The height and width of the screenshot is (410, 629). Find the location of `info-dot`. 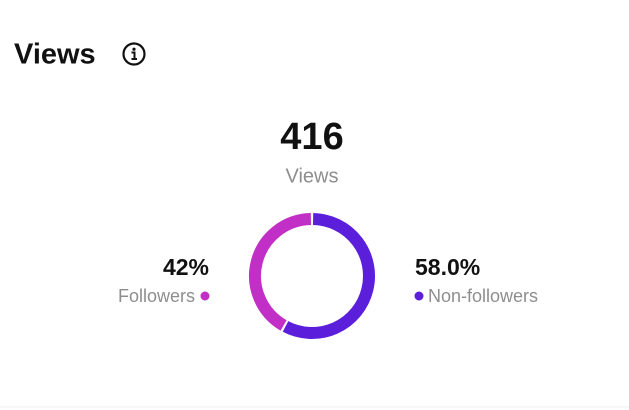

info-dot is located at coordinates (134, 49).